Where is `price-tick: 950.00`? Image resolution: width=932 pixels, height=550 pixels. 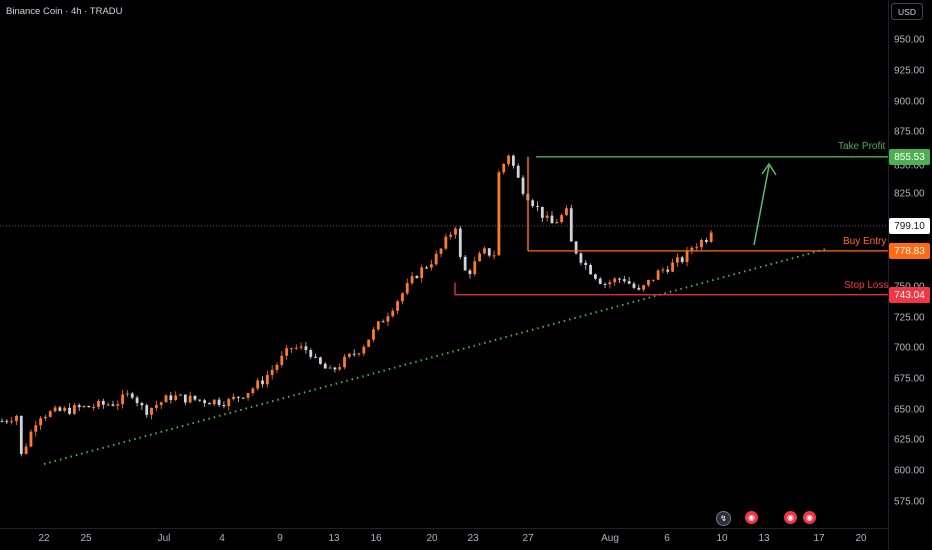
price-tick: 950.00 is located at coordinates (909, 40).